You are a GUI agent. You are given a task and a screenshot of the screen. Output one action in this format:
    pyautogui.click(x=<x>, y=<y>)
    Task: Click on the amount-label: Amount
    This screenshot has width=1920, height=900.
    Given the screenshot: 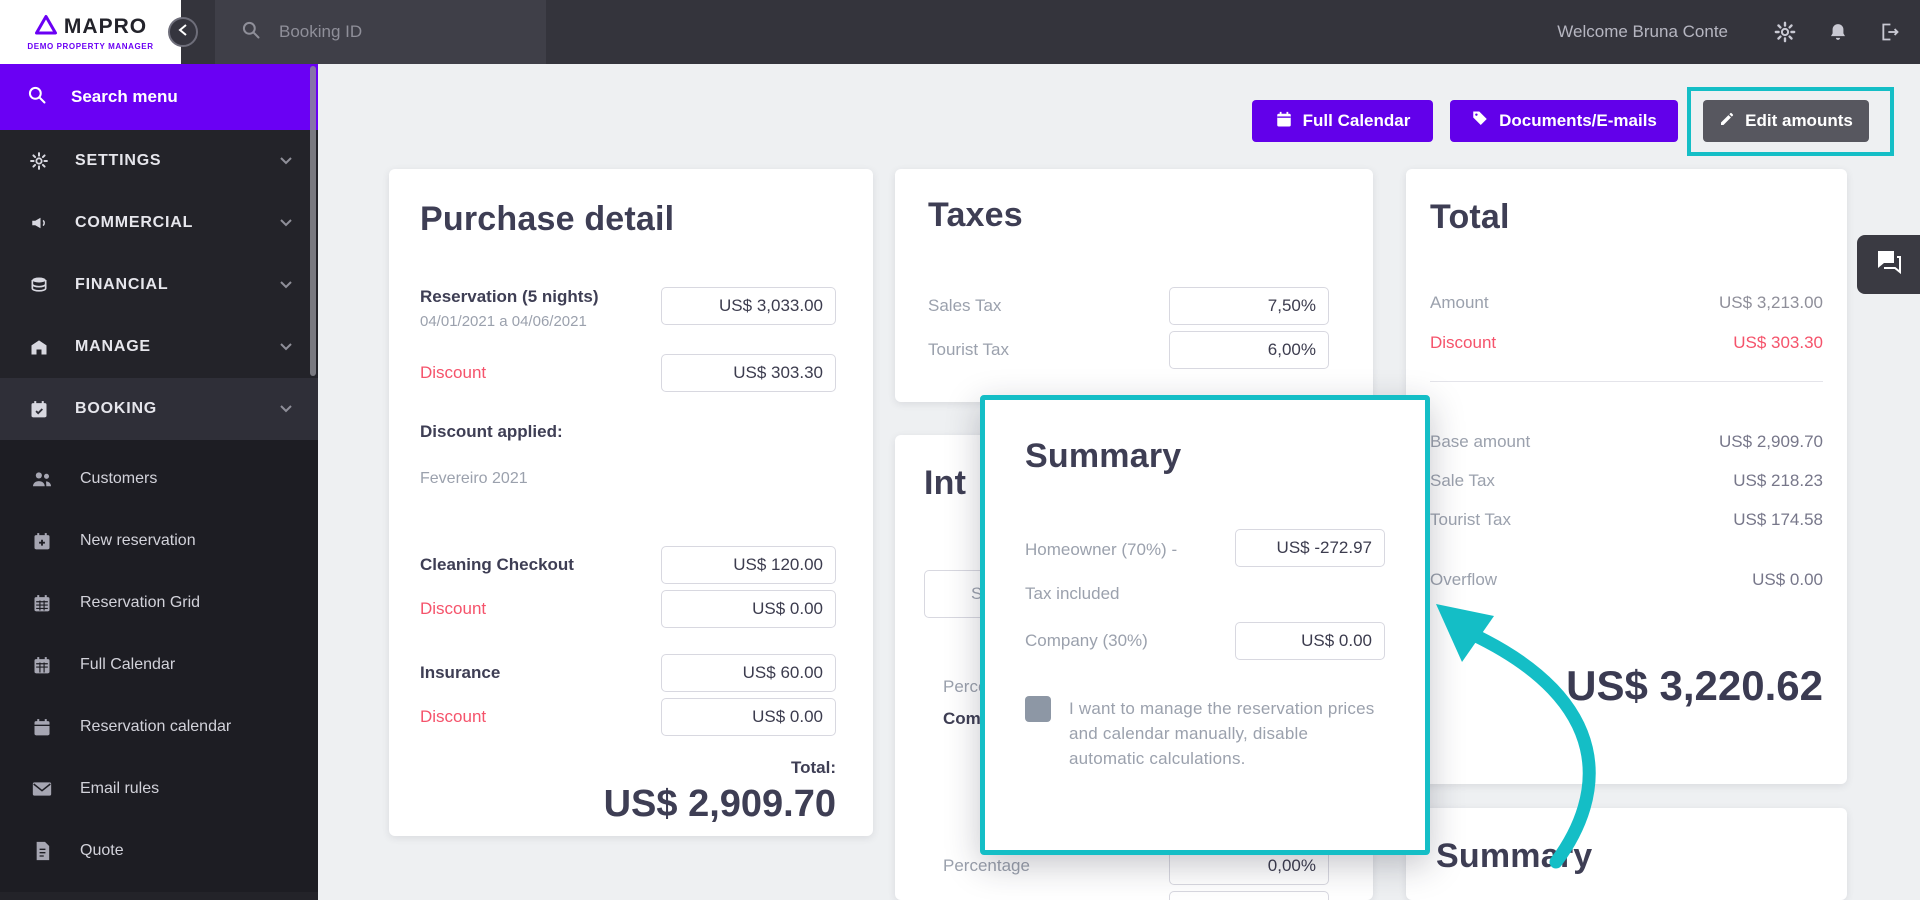 What is the action you would take?
    pyautogui.click(x=1459, y=302)
    